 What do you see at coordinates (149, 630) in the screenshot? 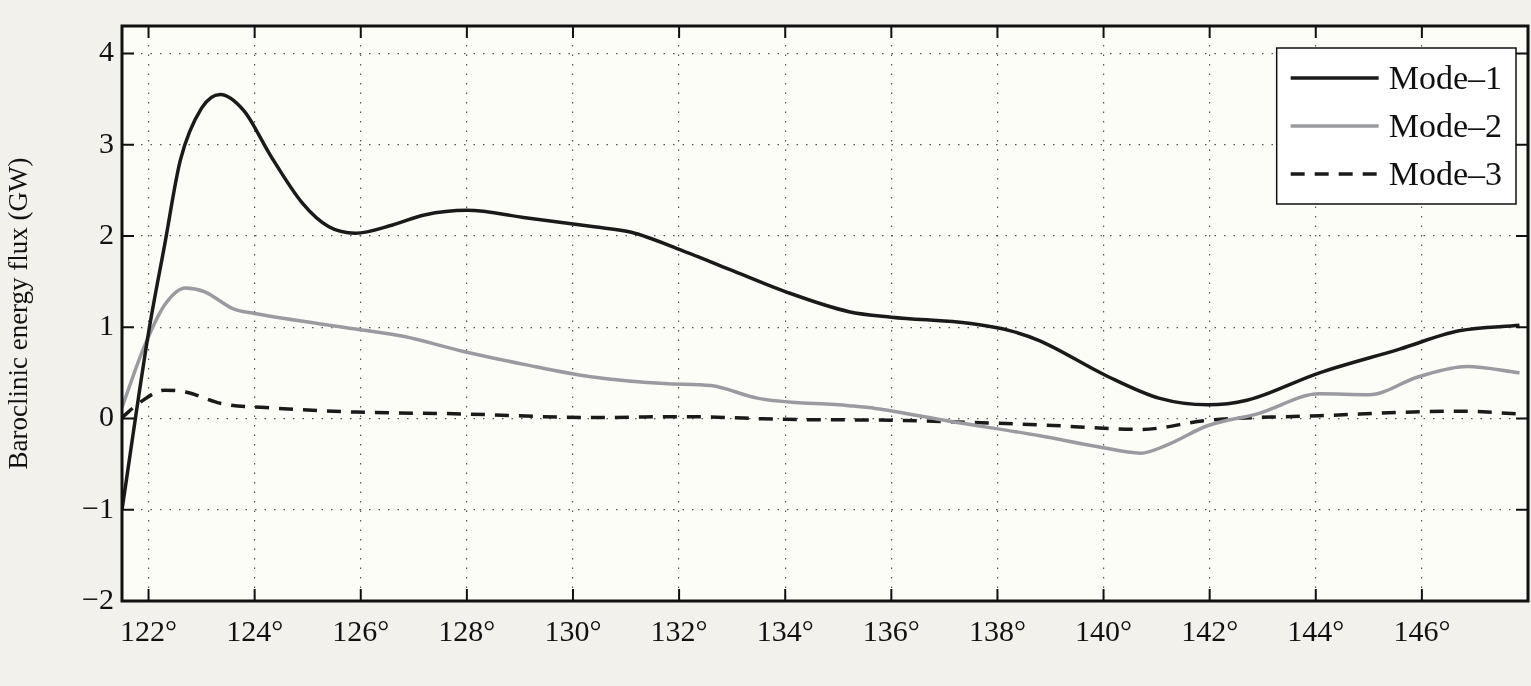
I see `x-tick-label: 122°` at bounding box center [149, 630].